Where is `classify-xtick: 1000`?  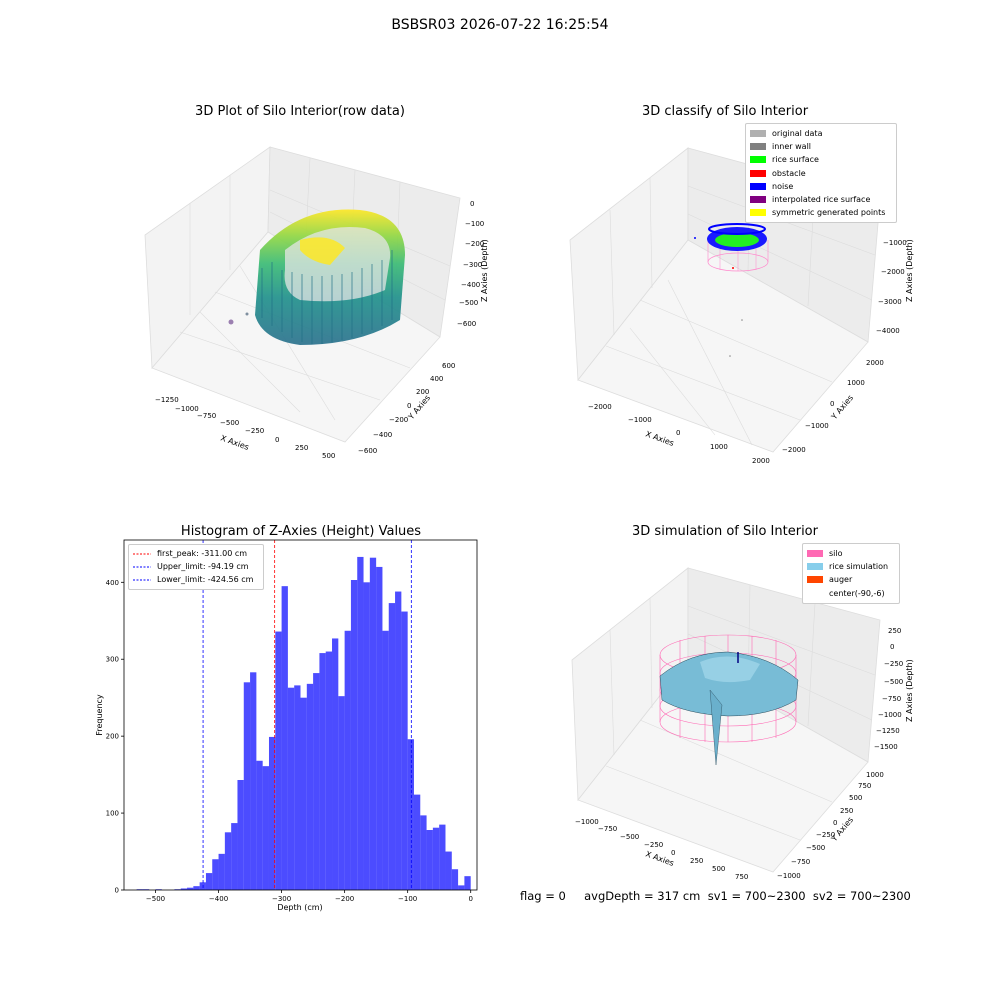 classify-xtick: 1000 is located at coordinates (719, 447).